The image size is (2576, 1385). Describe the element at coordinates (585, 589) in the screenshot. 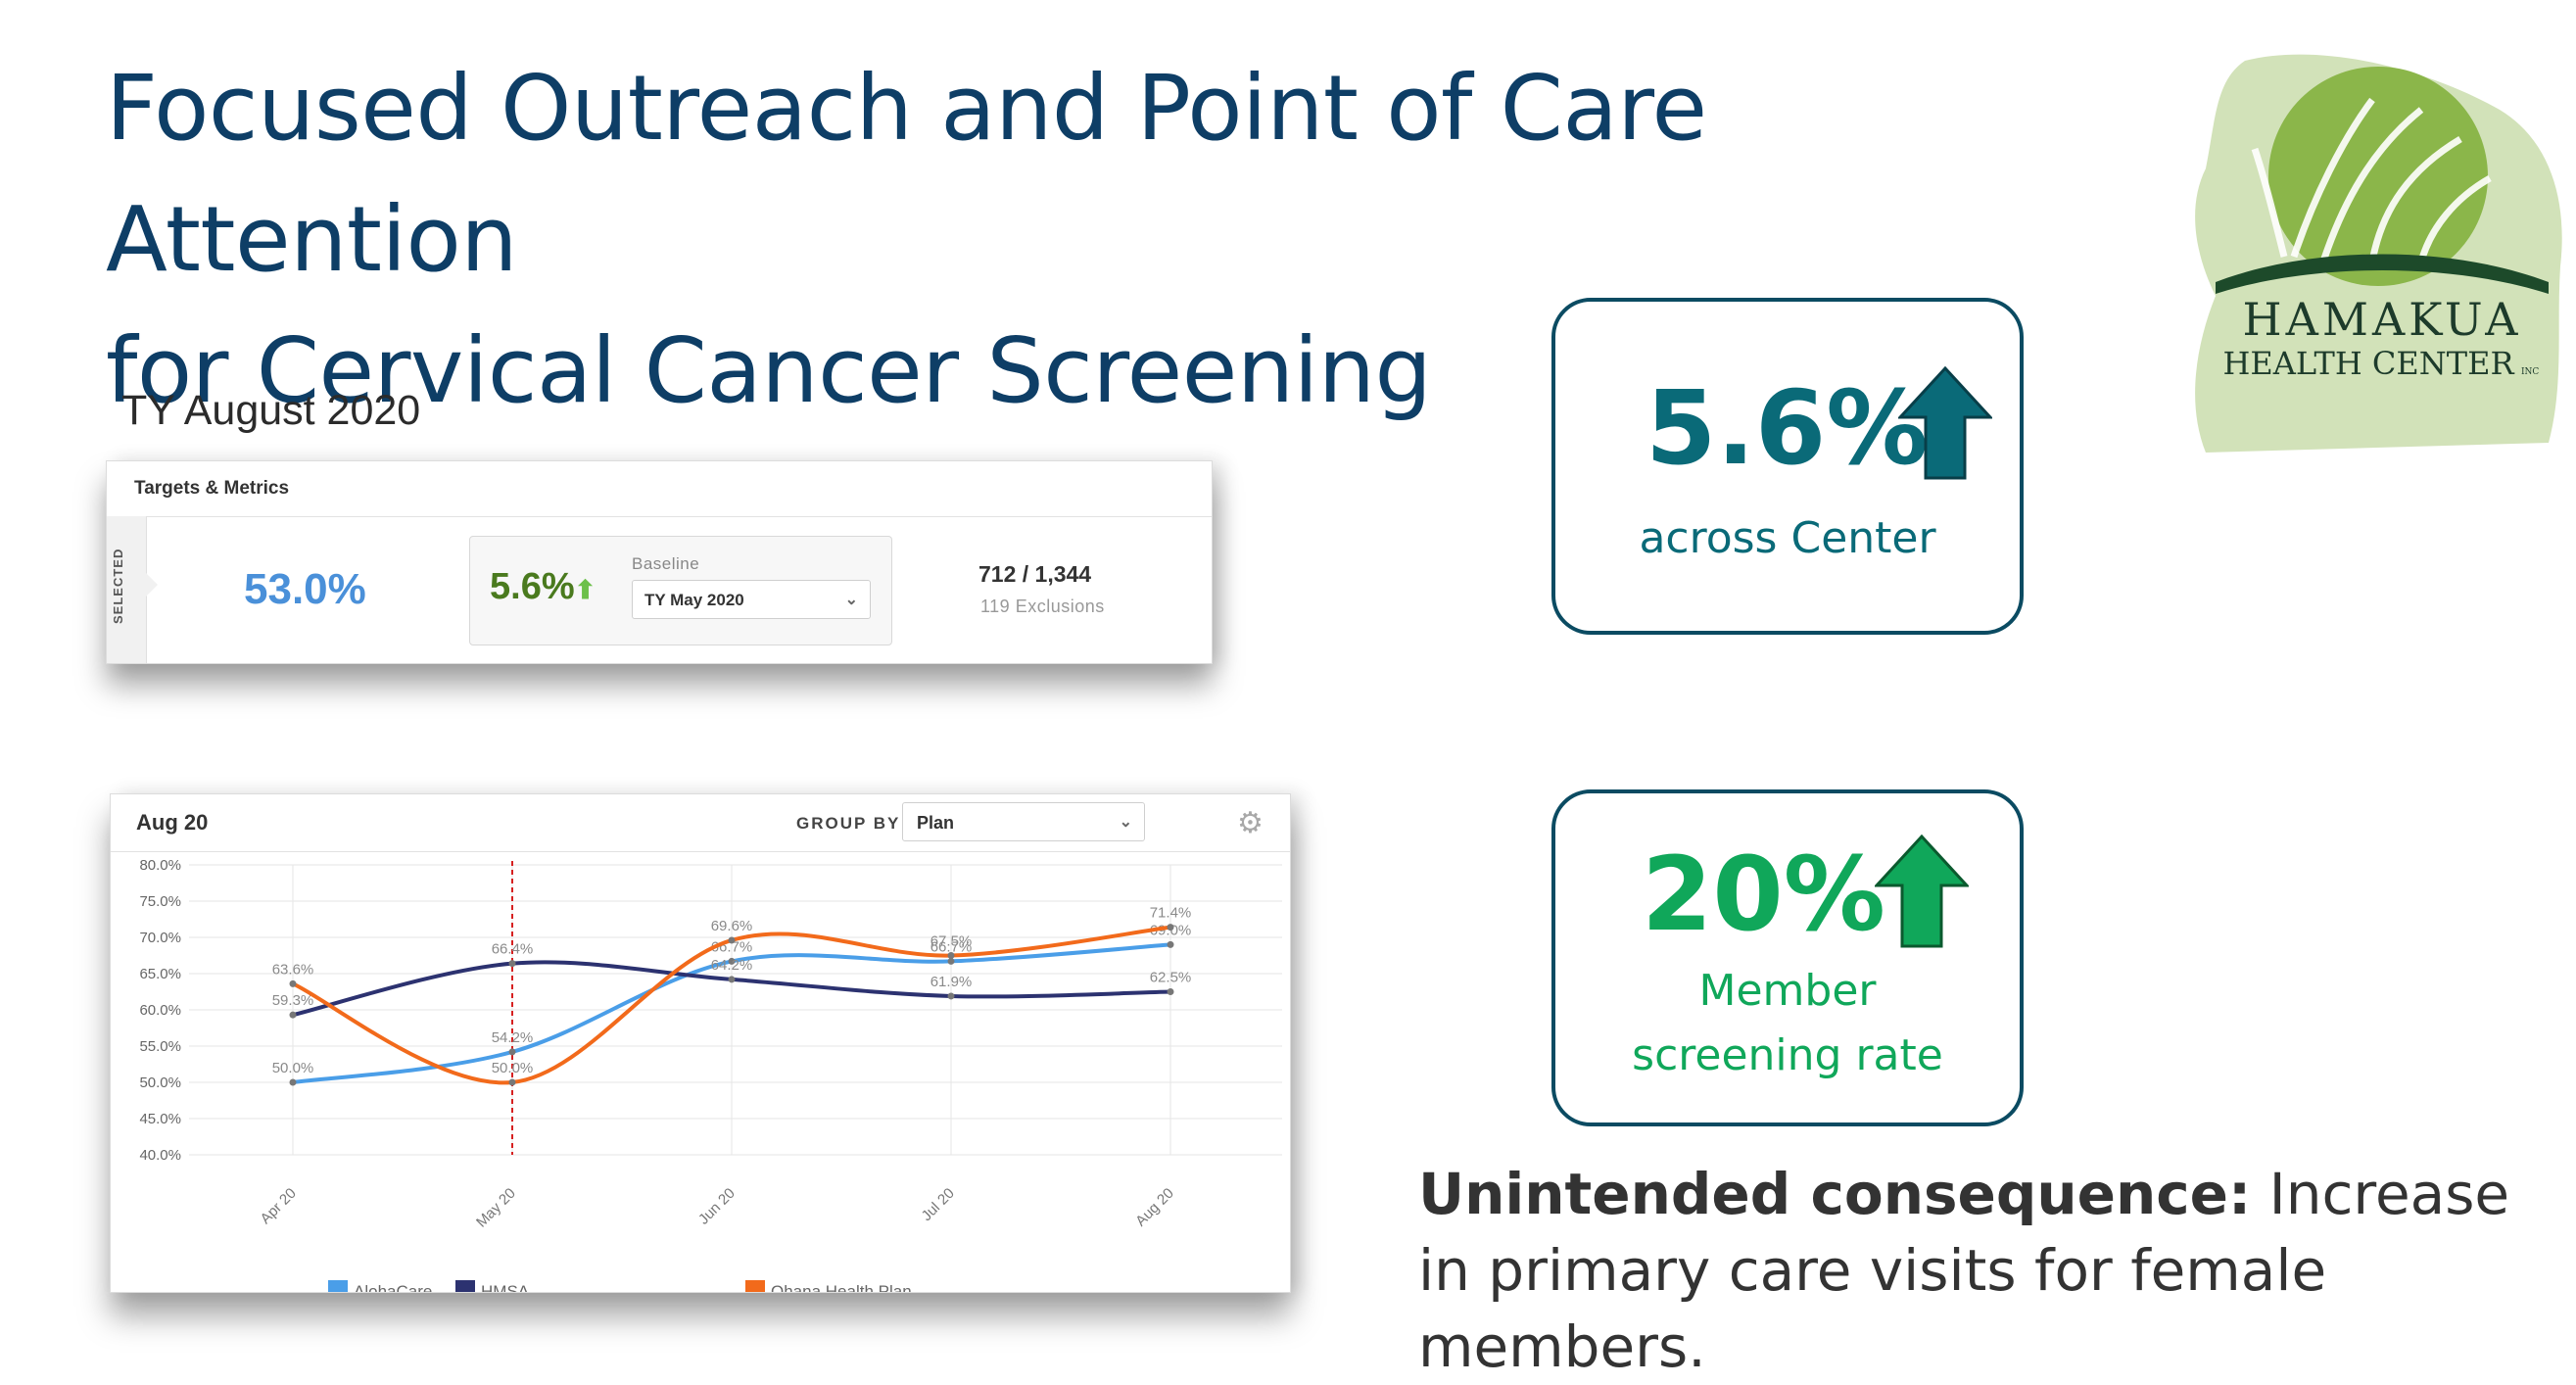

I see `arrow-up-icon: ⬆` at that location.